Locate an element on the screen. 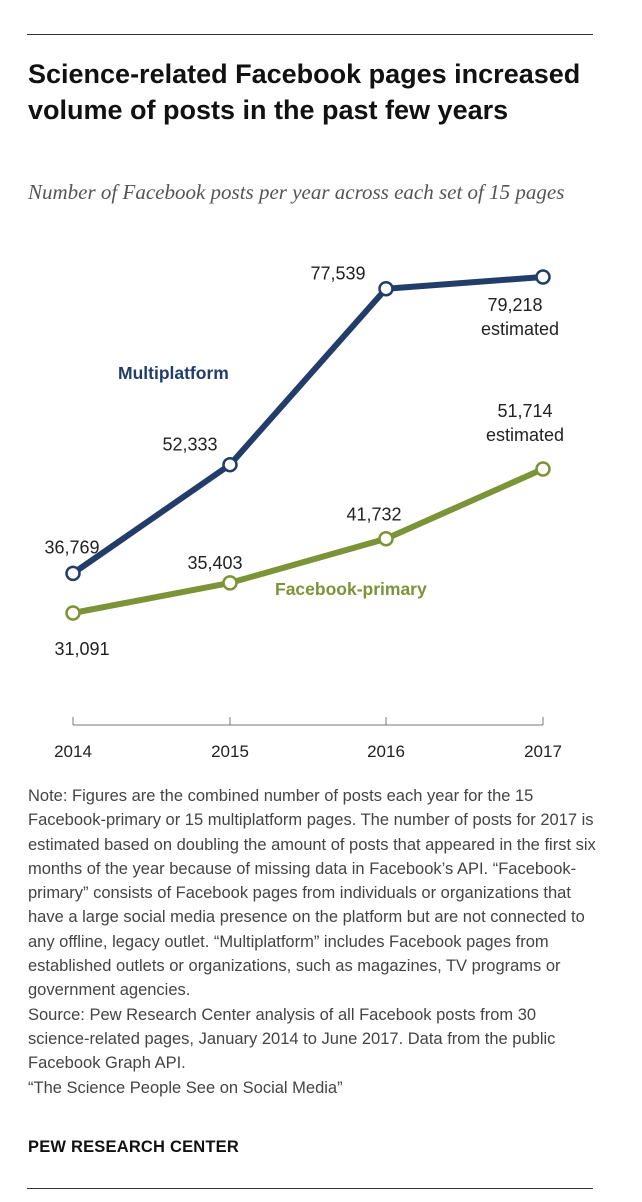 This screenshot has width=642, height=1202. data-label-facebook-primary-2014: 31,091 is located at coordinates (81, 649).